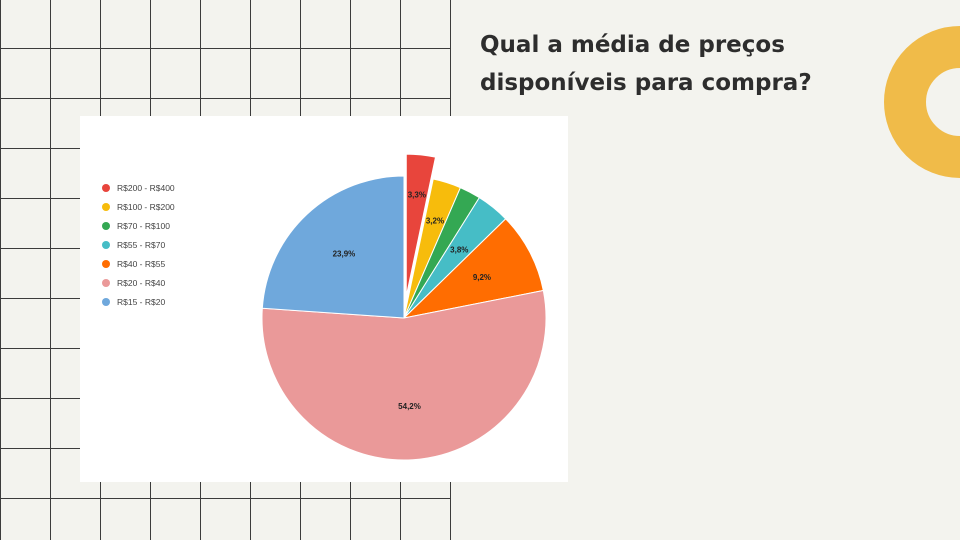 This screenshot has width=960, height=540. What do you see at coordinates (344, 254) in the screenshot?
I see `pie-slice-label-6: 23,9%` at bounding box center [344, 254].